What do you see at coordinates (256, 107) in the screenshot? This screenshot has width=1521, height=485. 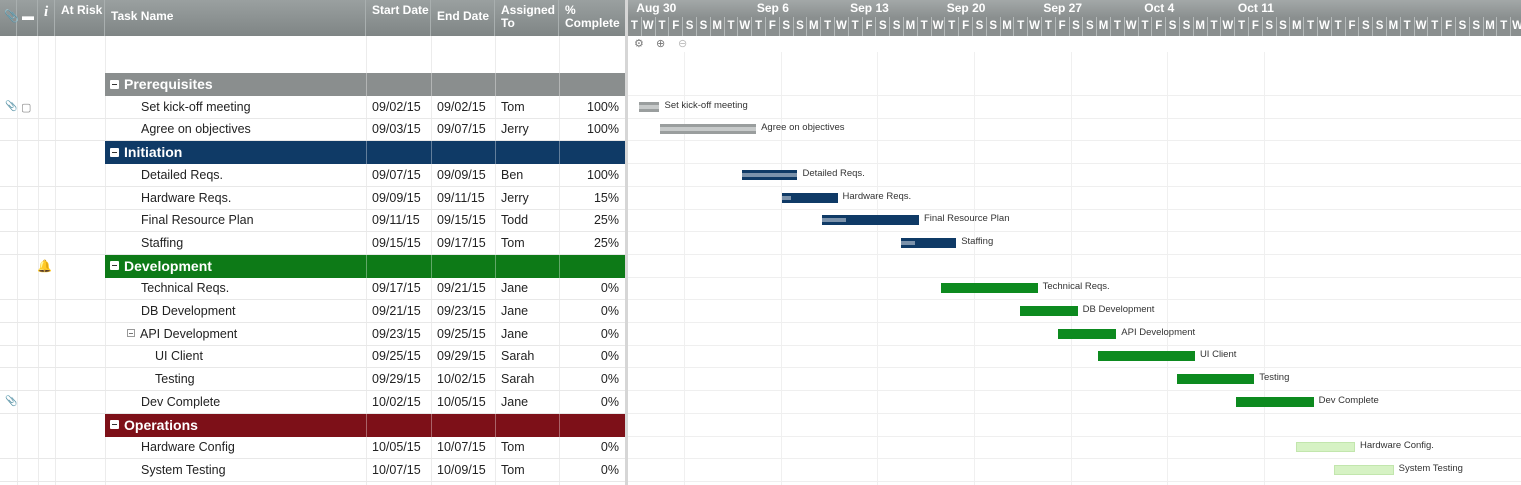 I see `task-name: Set kick-off meeting` at bounding box center [256, 107].